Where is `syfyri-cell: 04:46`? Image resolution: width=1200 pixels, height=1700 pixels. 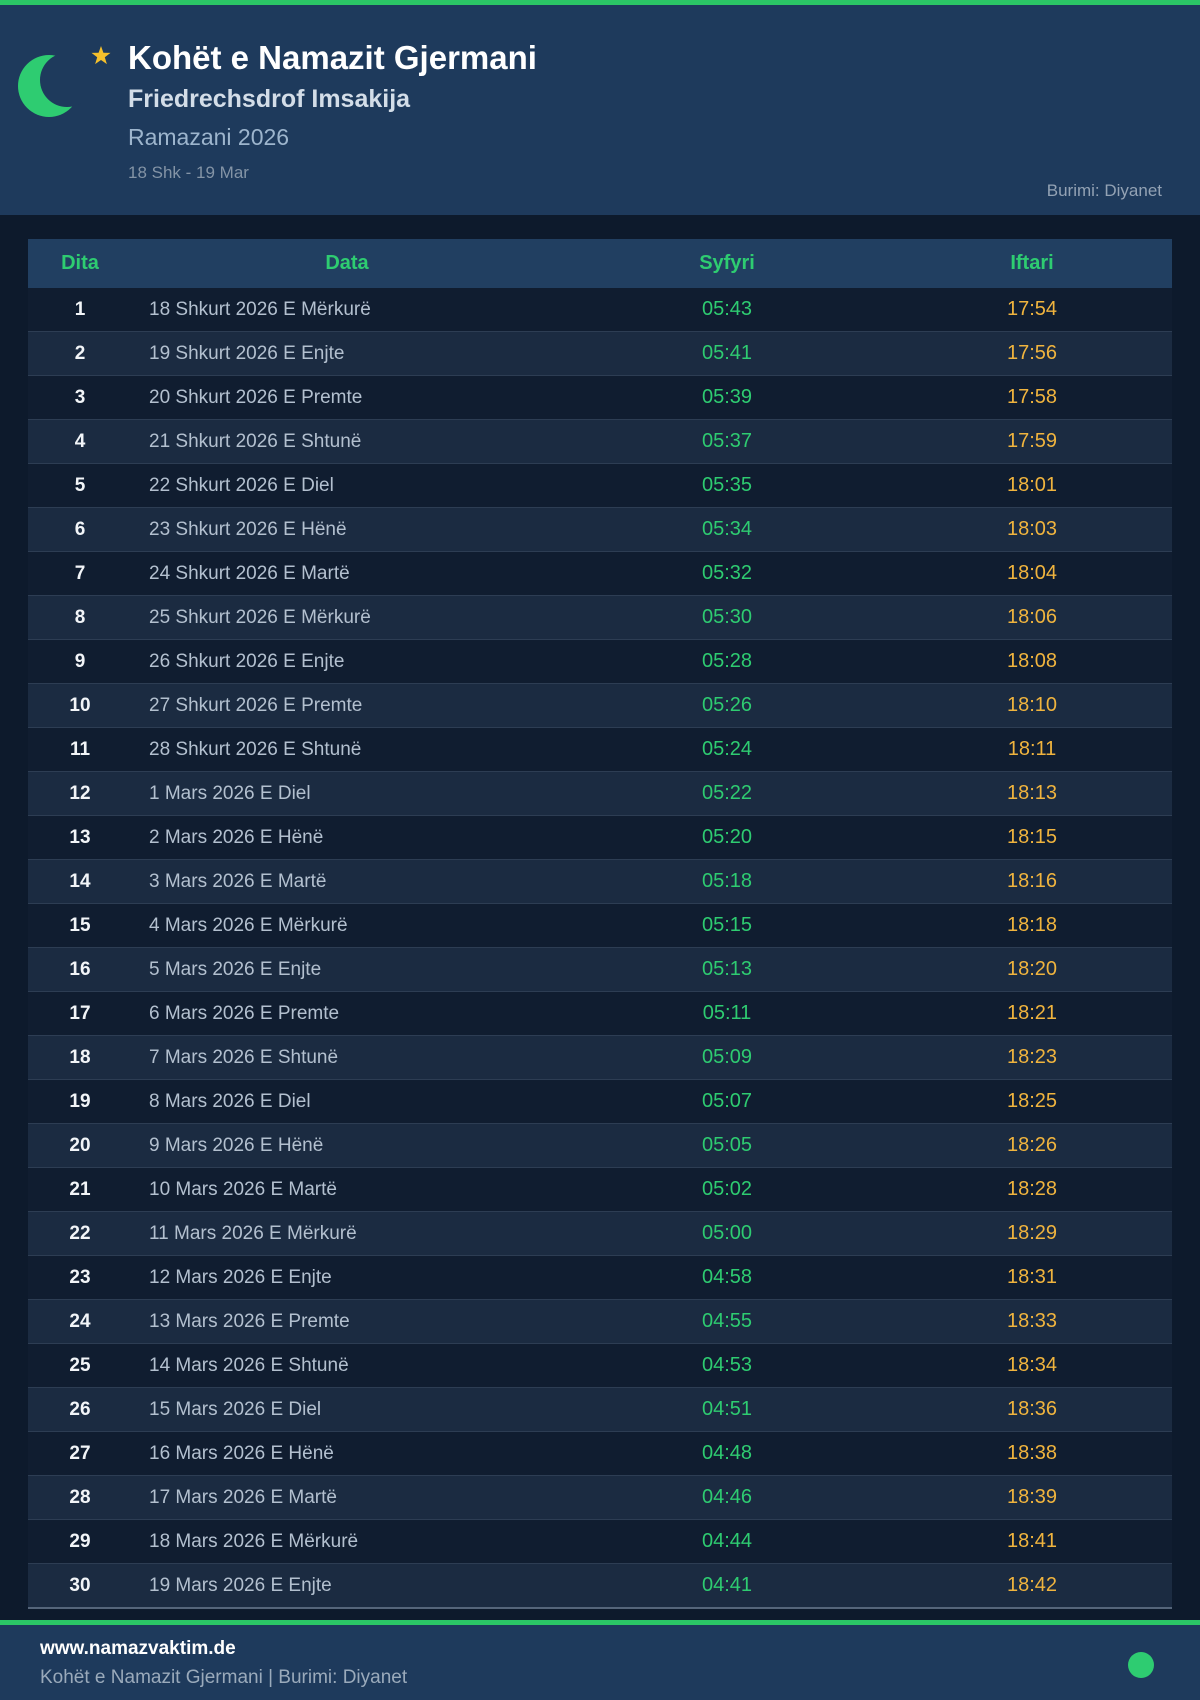 syfyri-cell: 04:46 is located at coordinates (727, 1497).